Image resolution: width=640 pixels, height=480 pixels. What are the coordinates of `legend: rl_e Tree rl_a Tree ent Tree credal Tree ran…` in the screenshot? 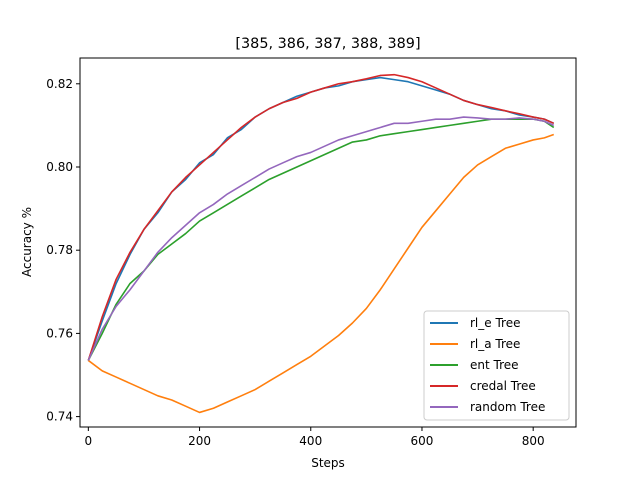 It's located at (496, 365).